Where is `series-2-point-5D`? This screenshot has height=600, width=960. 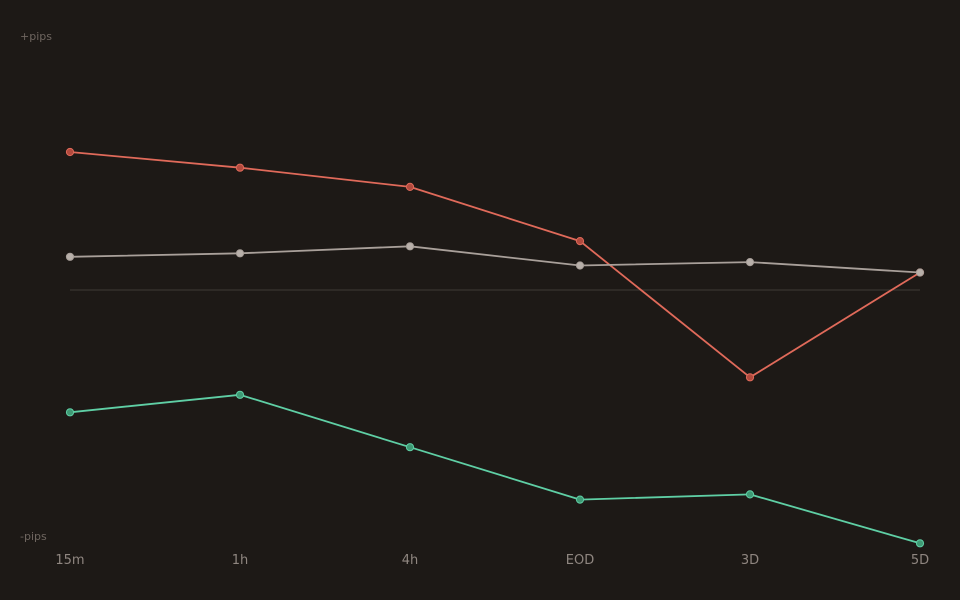 series-2-point-5D is located at coordinates (920, 272).